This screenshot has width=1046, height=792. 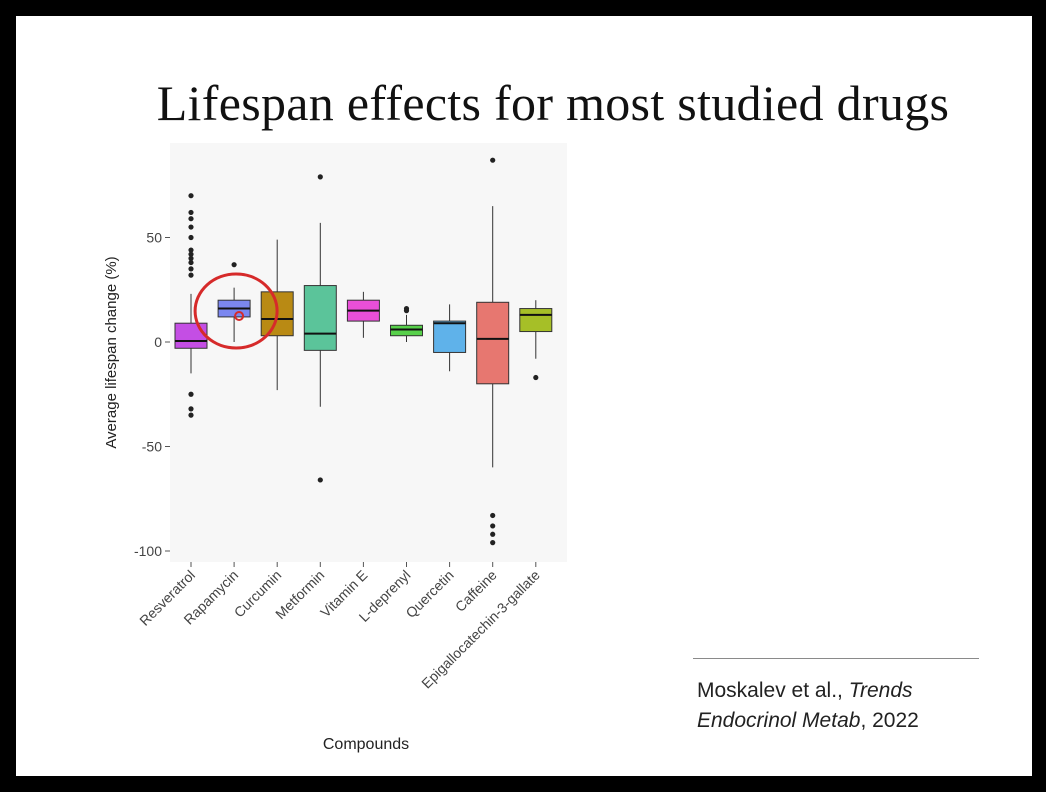 What do you see at coordinates (773, 690) in the screenshot?
I see `citation-authors: Moskalev et al.,` at bounding box center [773, 690].